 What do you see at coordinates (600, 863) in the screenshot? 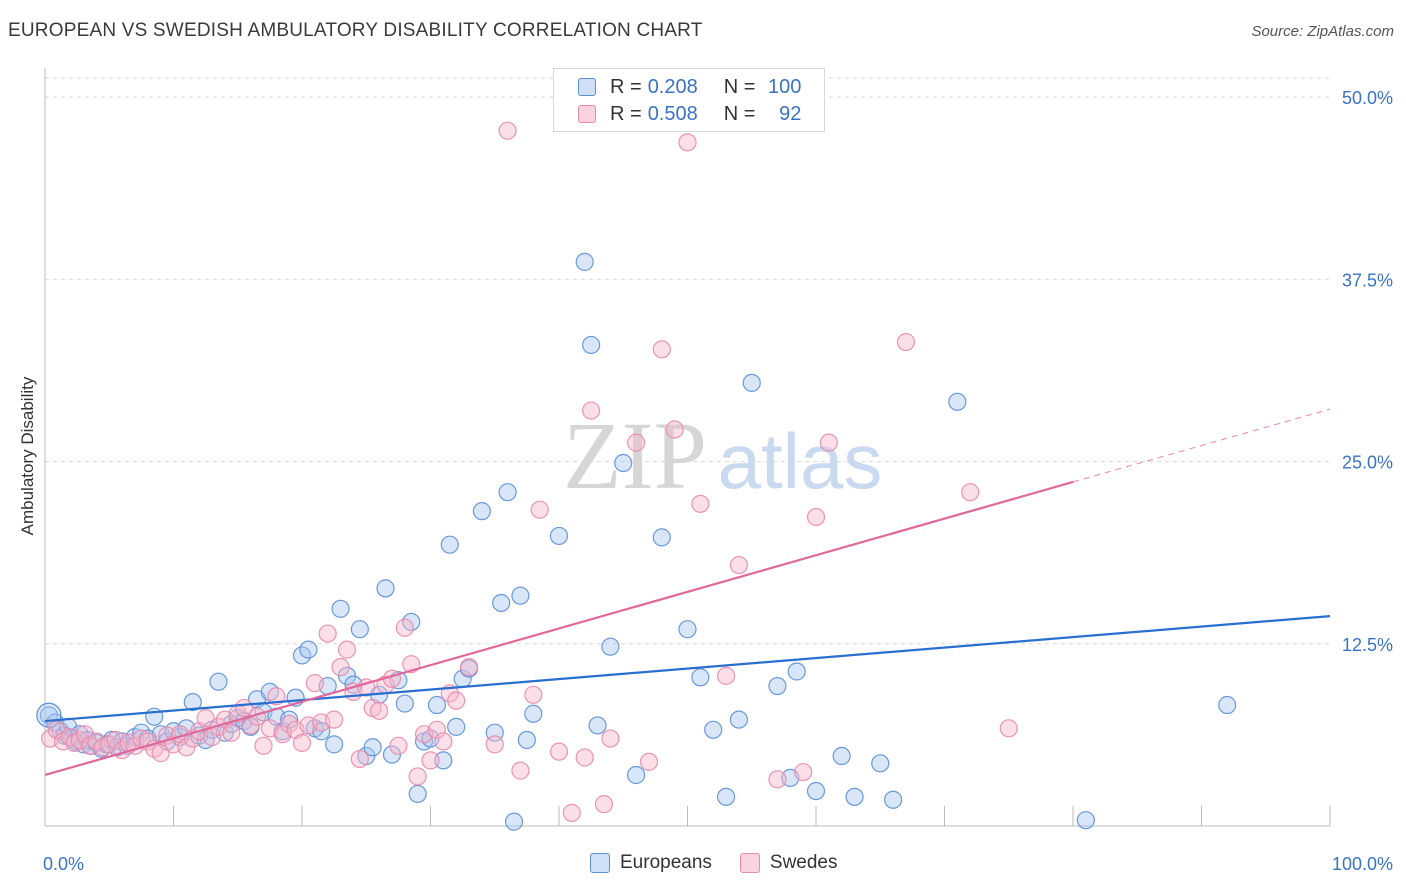
I see `europeans-legend-swatch` at bounding box center [600, 863].